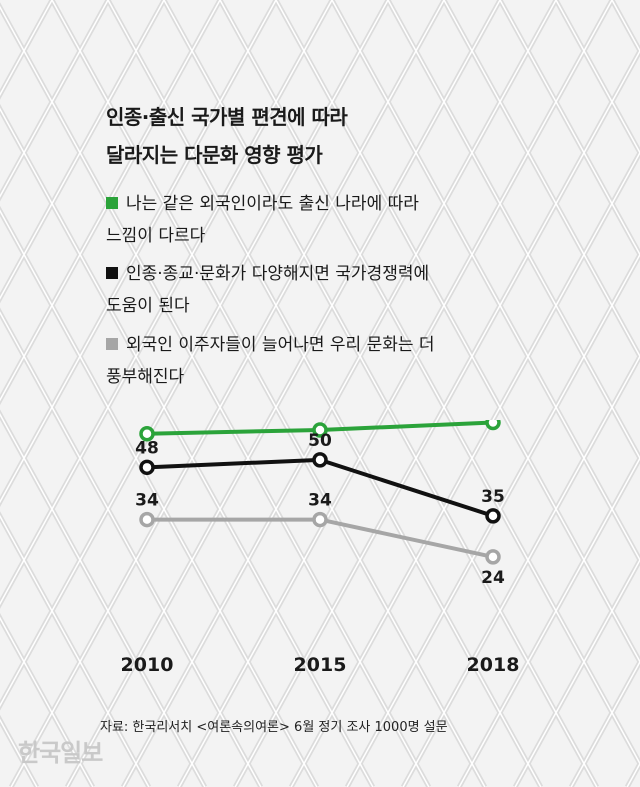  I want to click on title-line-1: 인종·출신 국가별 편견에 따라, so click(227, 117).